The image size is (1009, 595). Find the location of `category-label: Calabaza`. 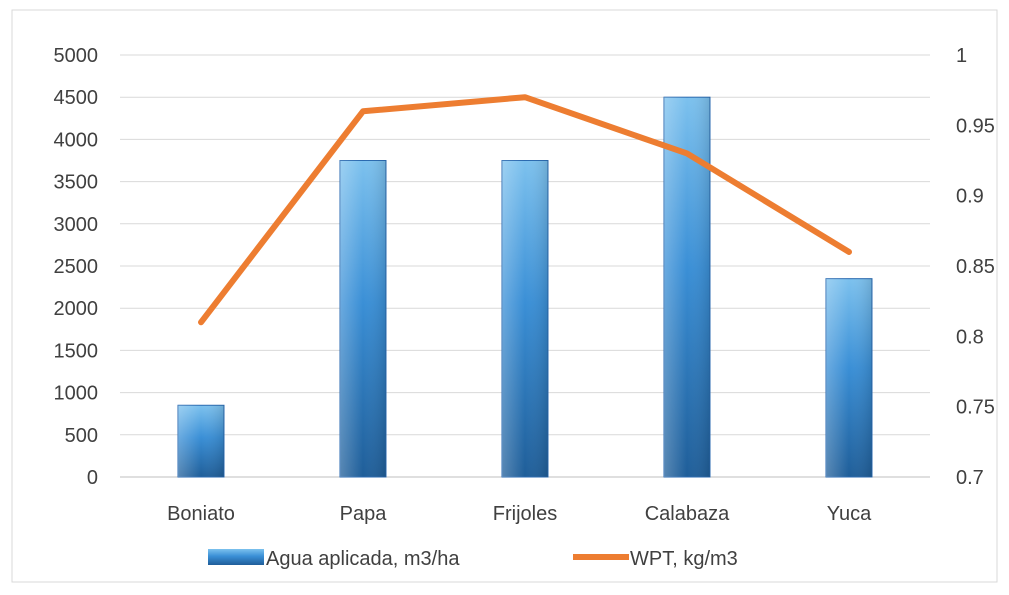

category-label: Calabaza is located at coordinates (687, 514).